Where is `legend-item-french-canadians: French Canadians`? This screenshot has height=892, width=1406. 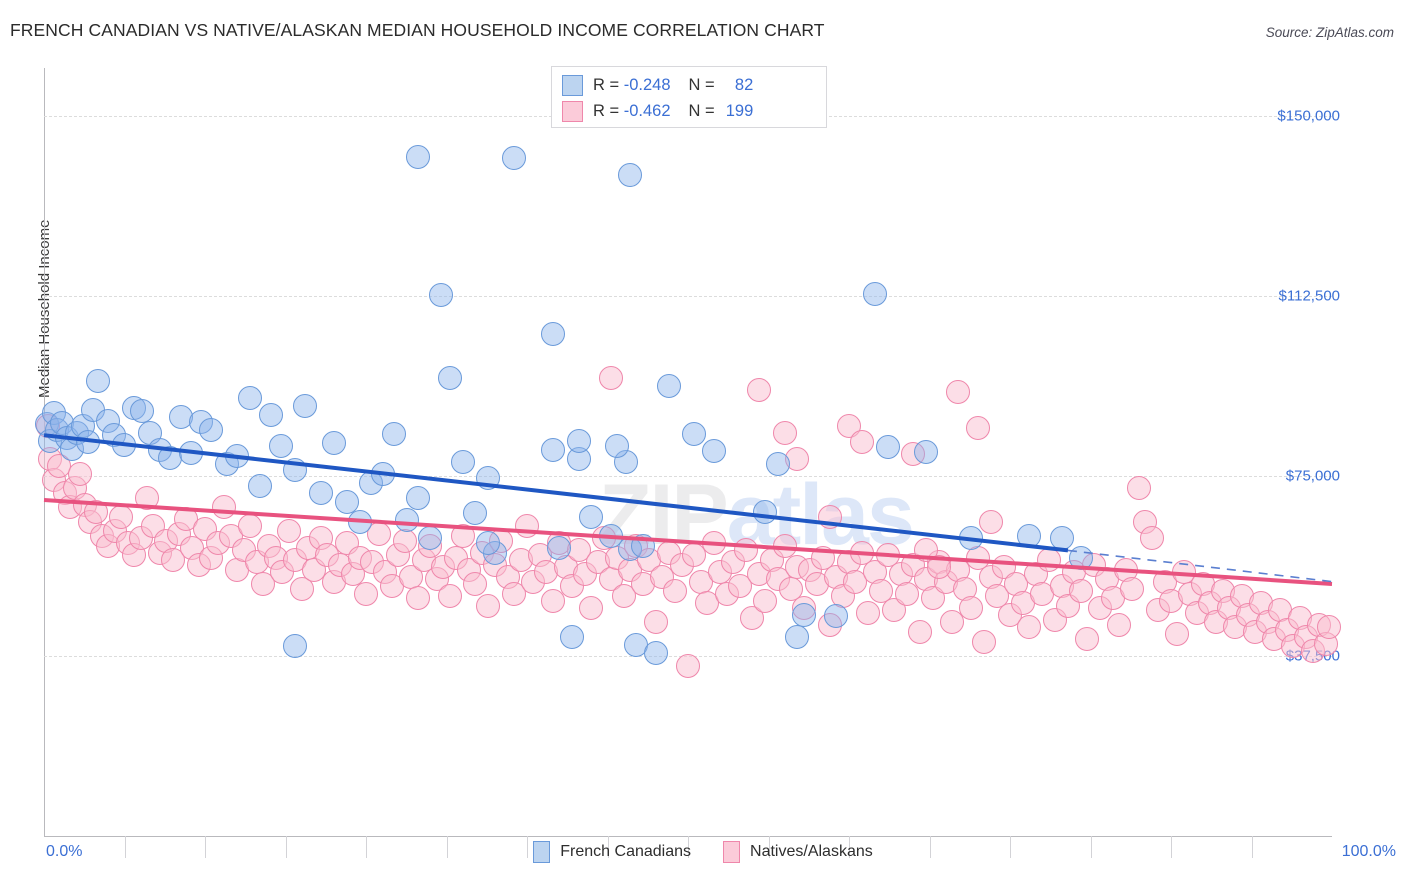 legend-item-french-canadians: French Canadians is located at coordinates (612, 852).